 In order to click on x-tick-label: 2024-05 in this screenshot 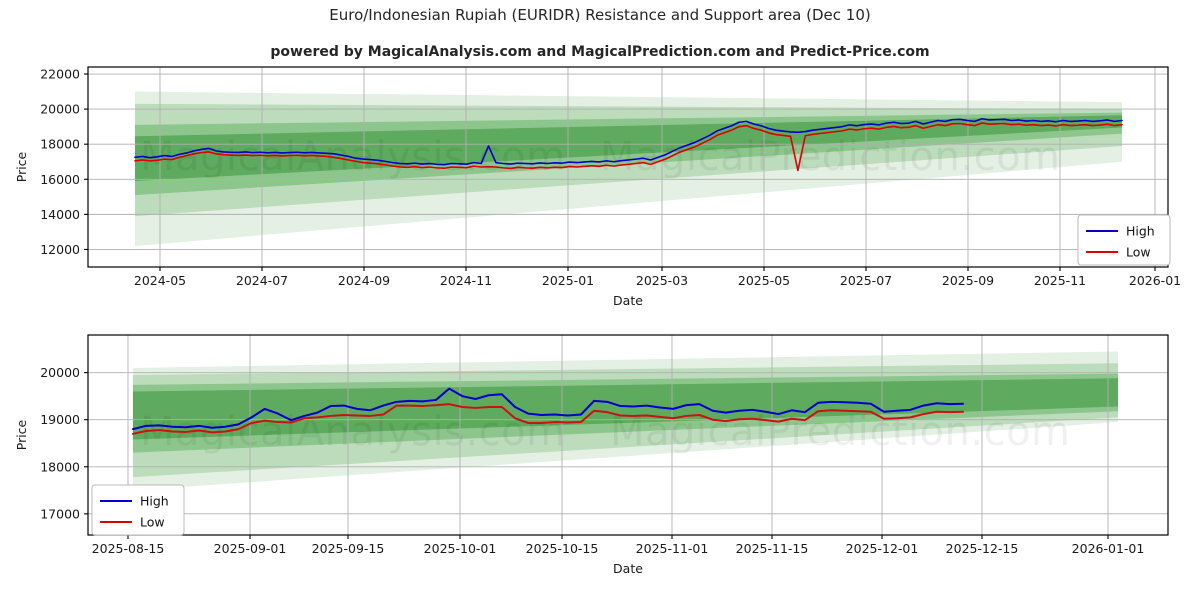, I will do `click(160, 280)`.